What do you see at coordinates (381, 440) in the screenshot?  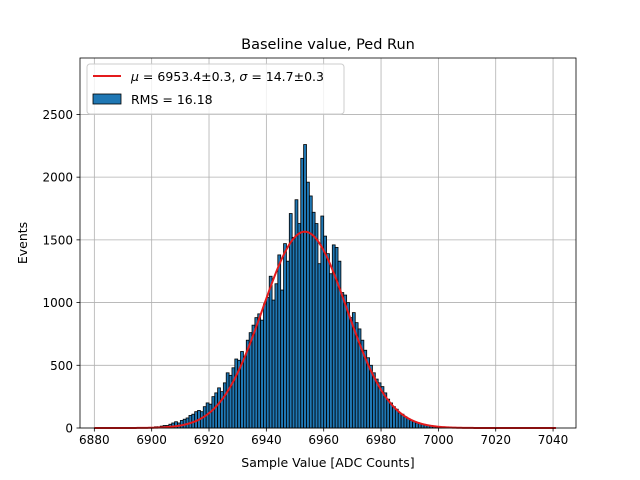 I see `x-tick-label: 6980` at bounding box center [381, 440].